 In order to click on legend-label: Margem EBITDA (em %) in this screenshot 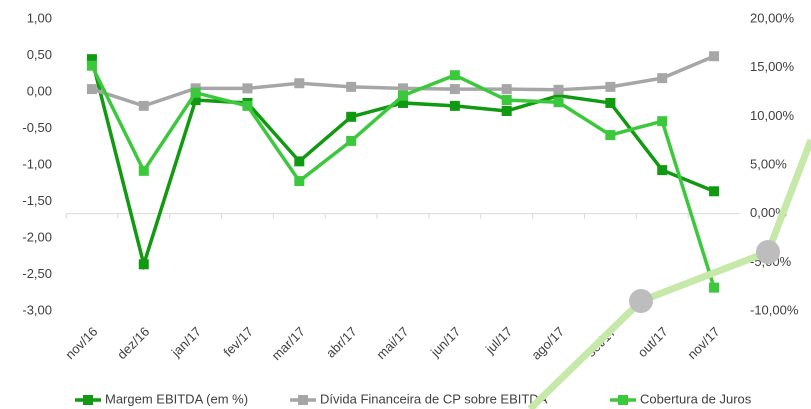, I will do `click(176, 398)`.